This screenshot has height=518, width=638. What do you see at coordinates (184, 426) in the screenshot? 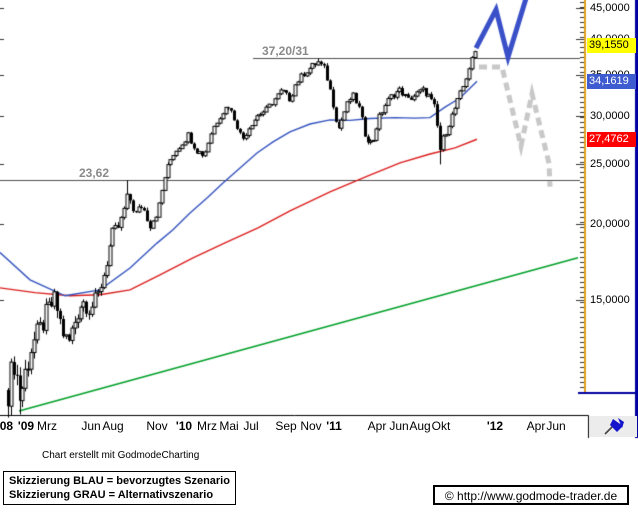
I see `x-tick-label: '10` at bounding box center [184, 426].